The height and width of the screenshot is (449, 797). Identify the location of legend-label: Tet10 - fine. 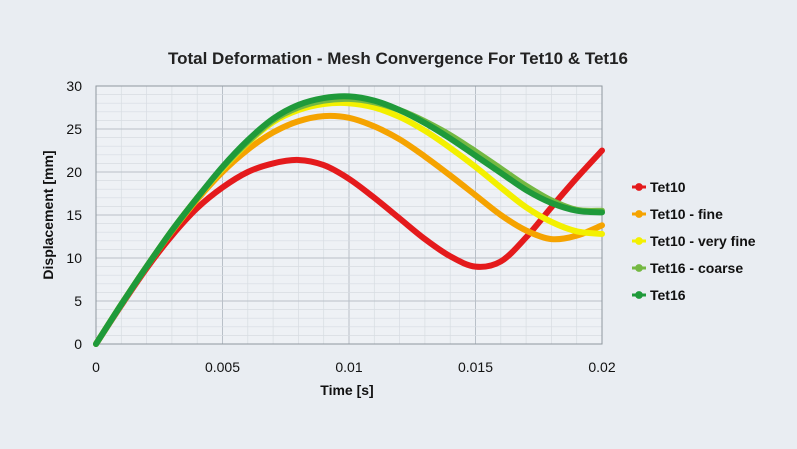
(686, 214).